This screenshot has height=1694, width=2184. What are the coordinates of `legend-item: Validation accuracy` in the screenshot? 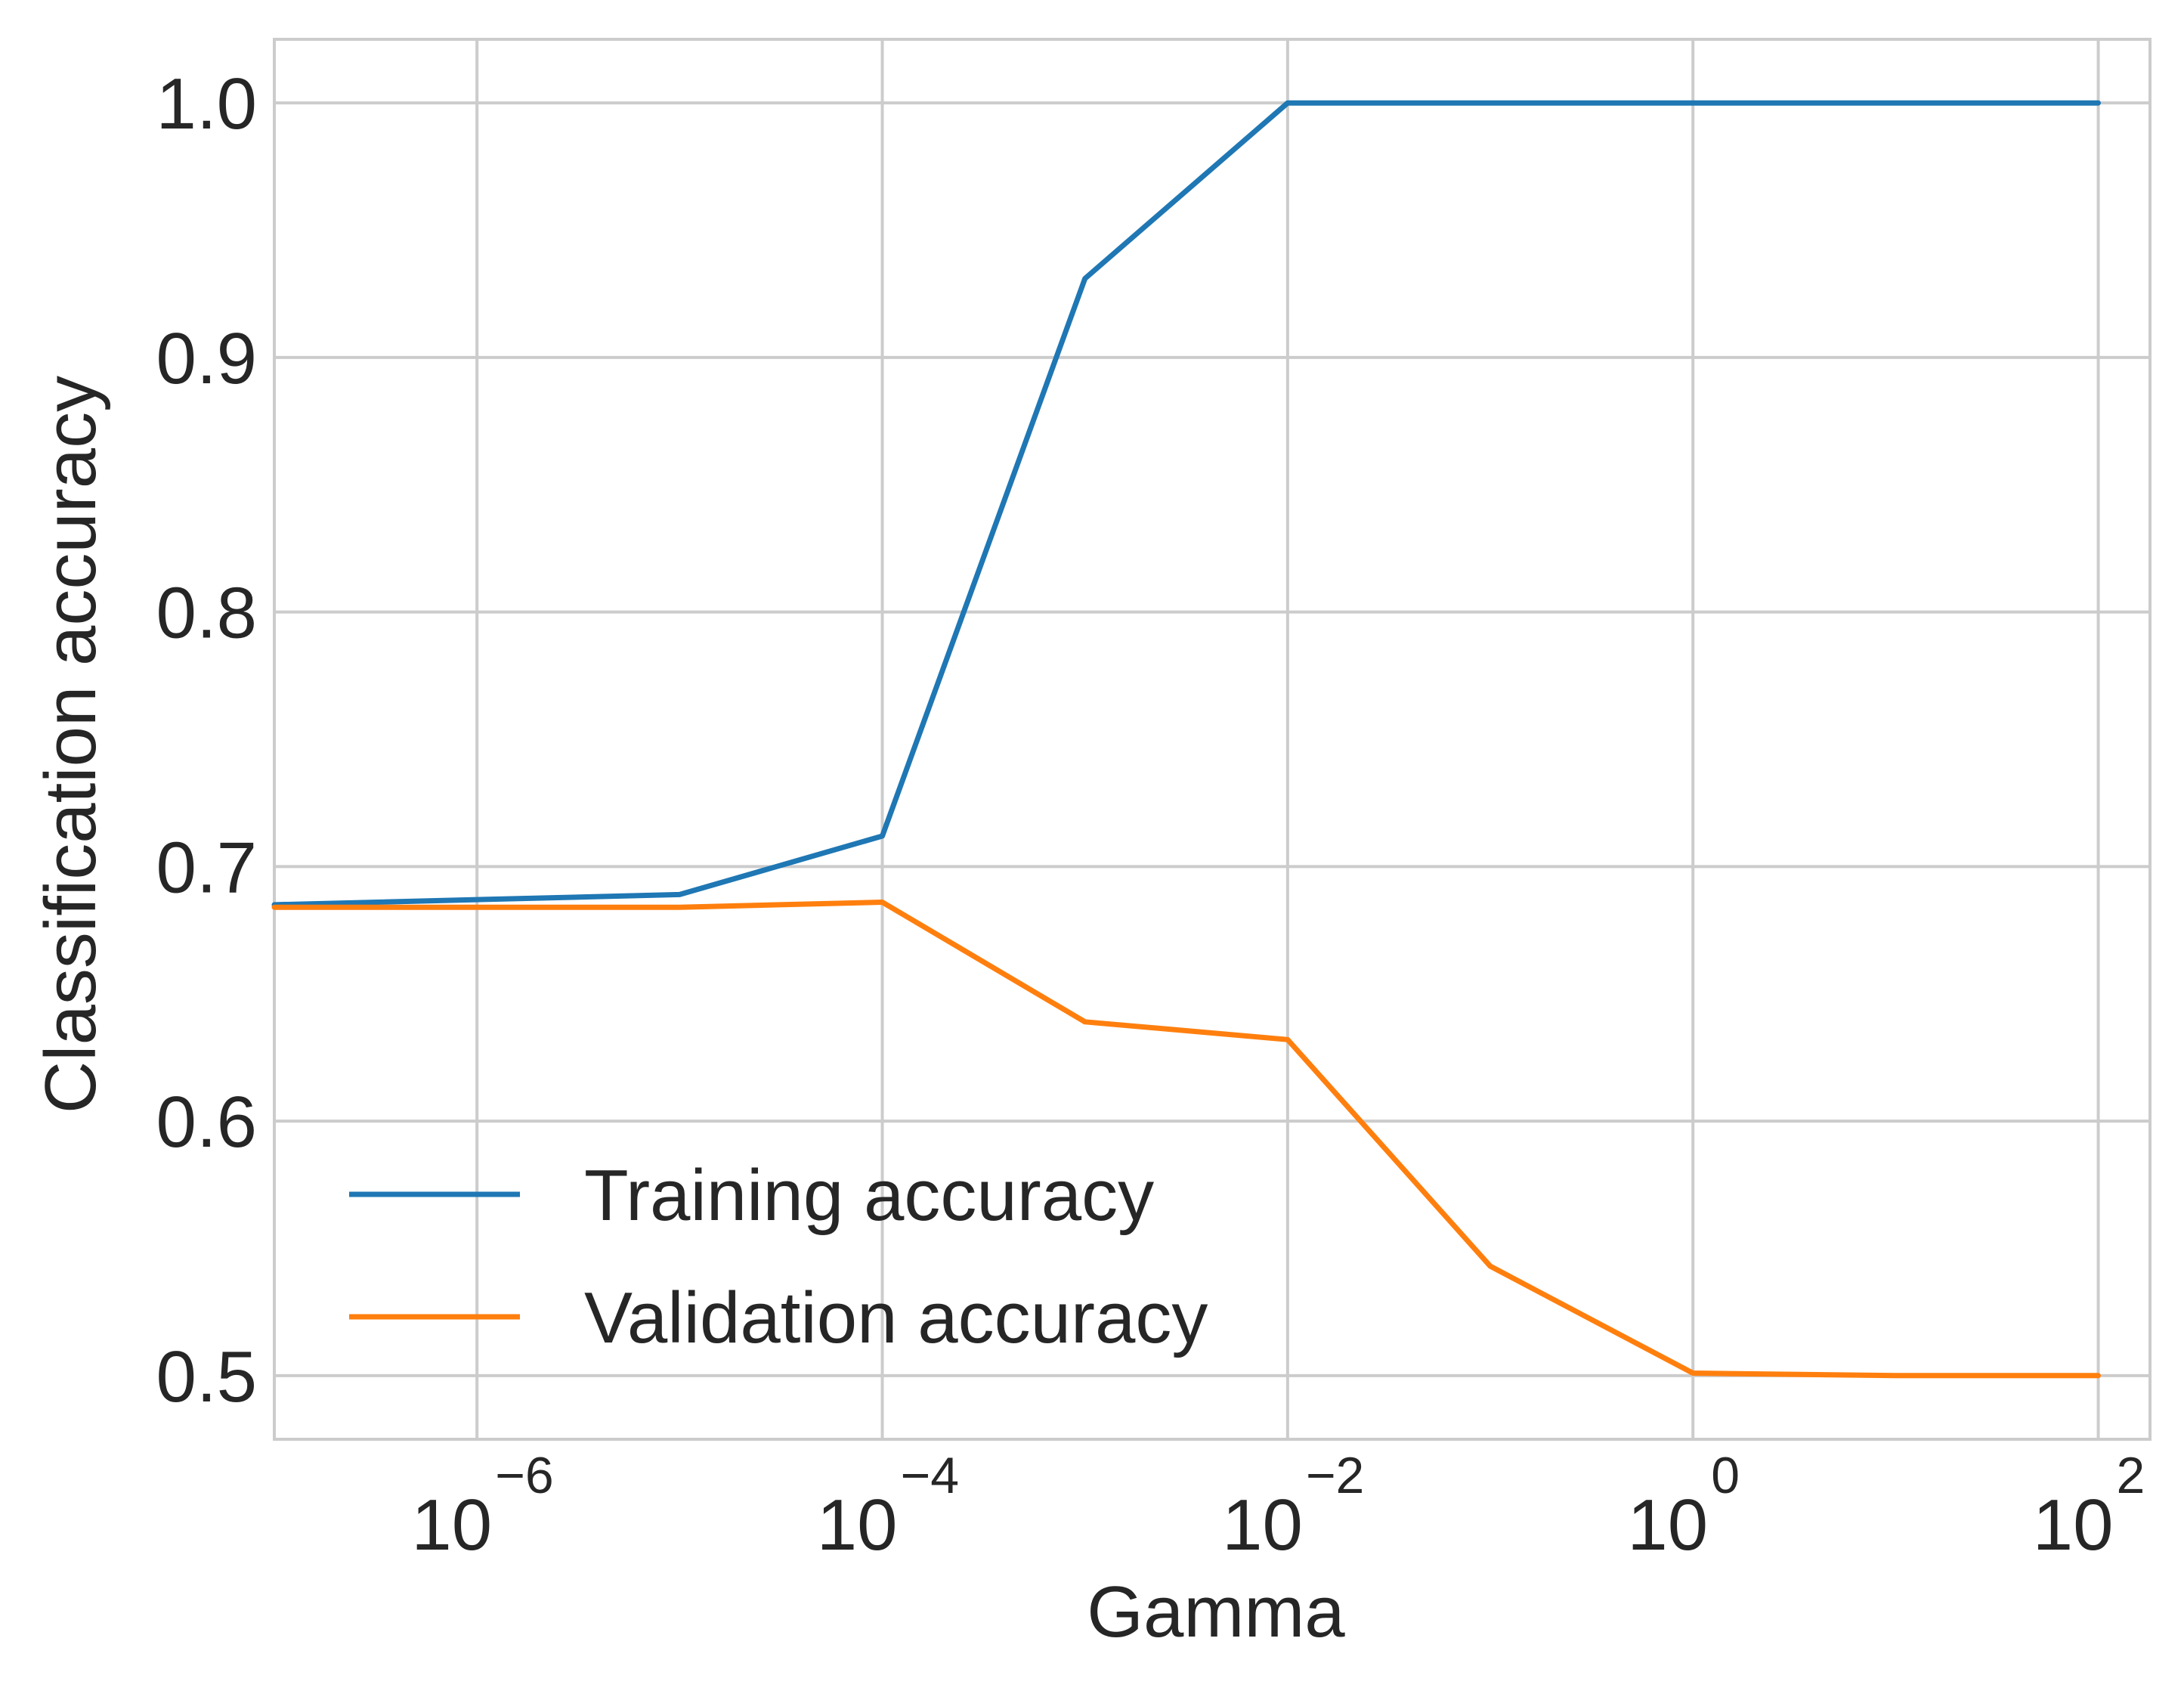 It's located at (778, 1317).